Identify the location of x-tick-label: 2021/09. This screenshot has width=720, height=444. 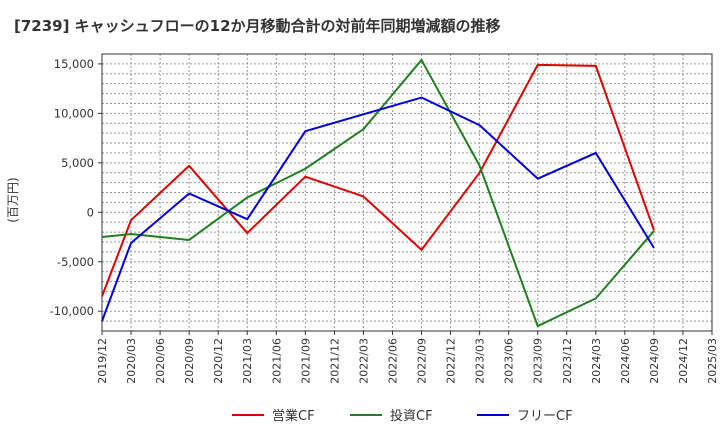
(305, 361).